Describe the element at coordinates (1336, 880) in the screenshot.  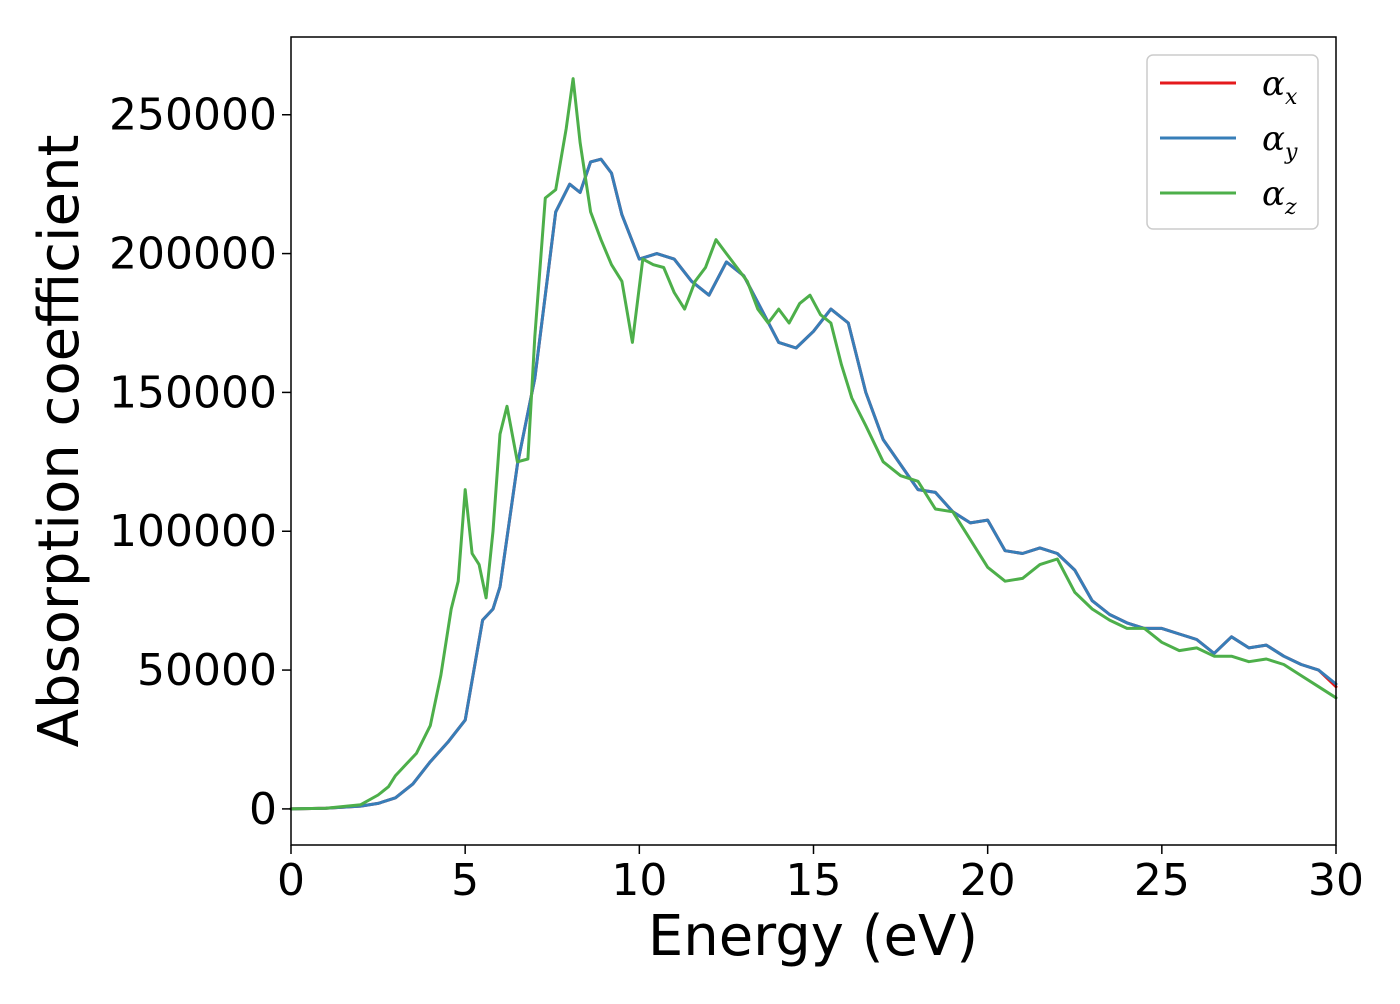
I see `x-tick-label: 30` at that location.